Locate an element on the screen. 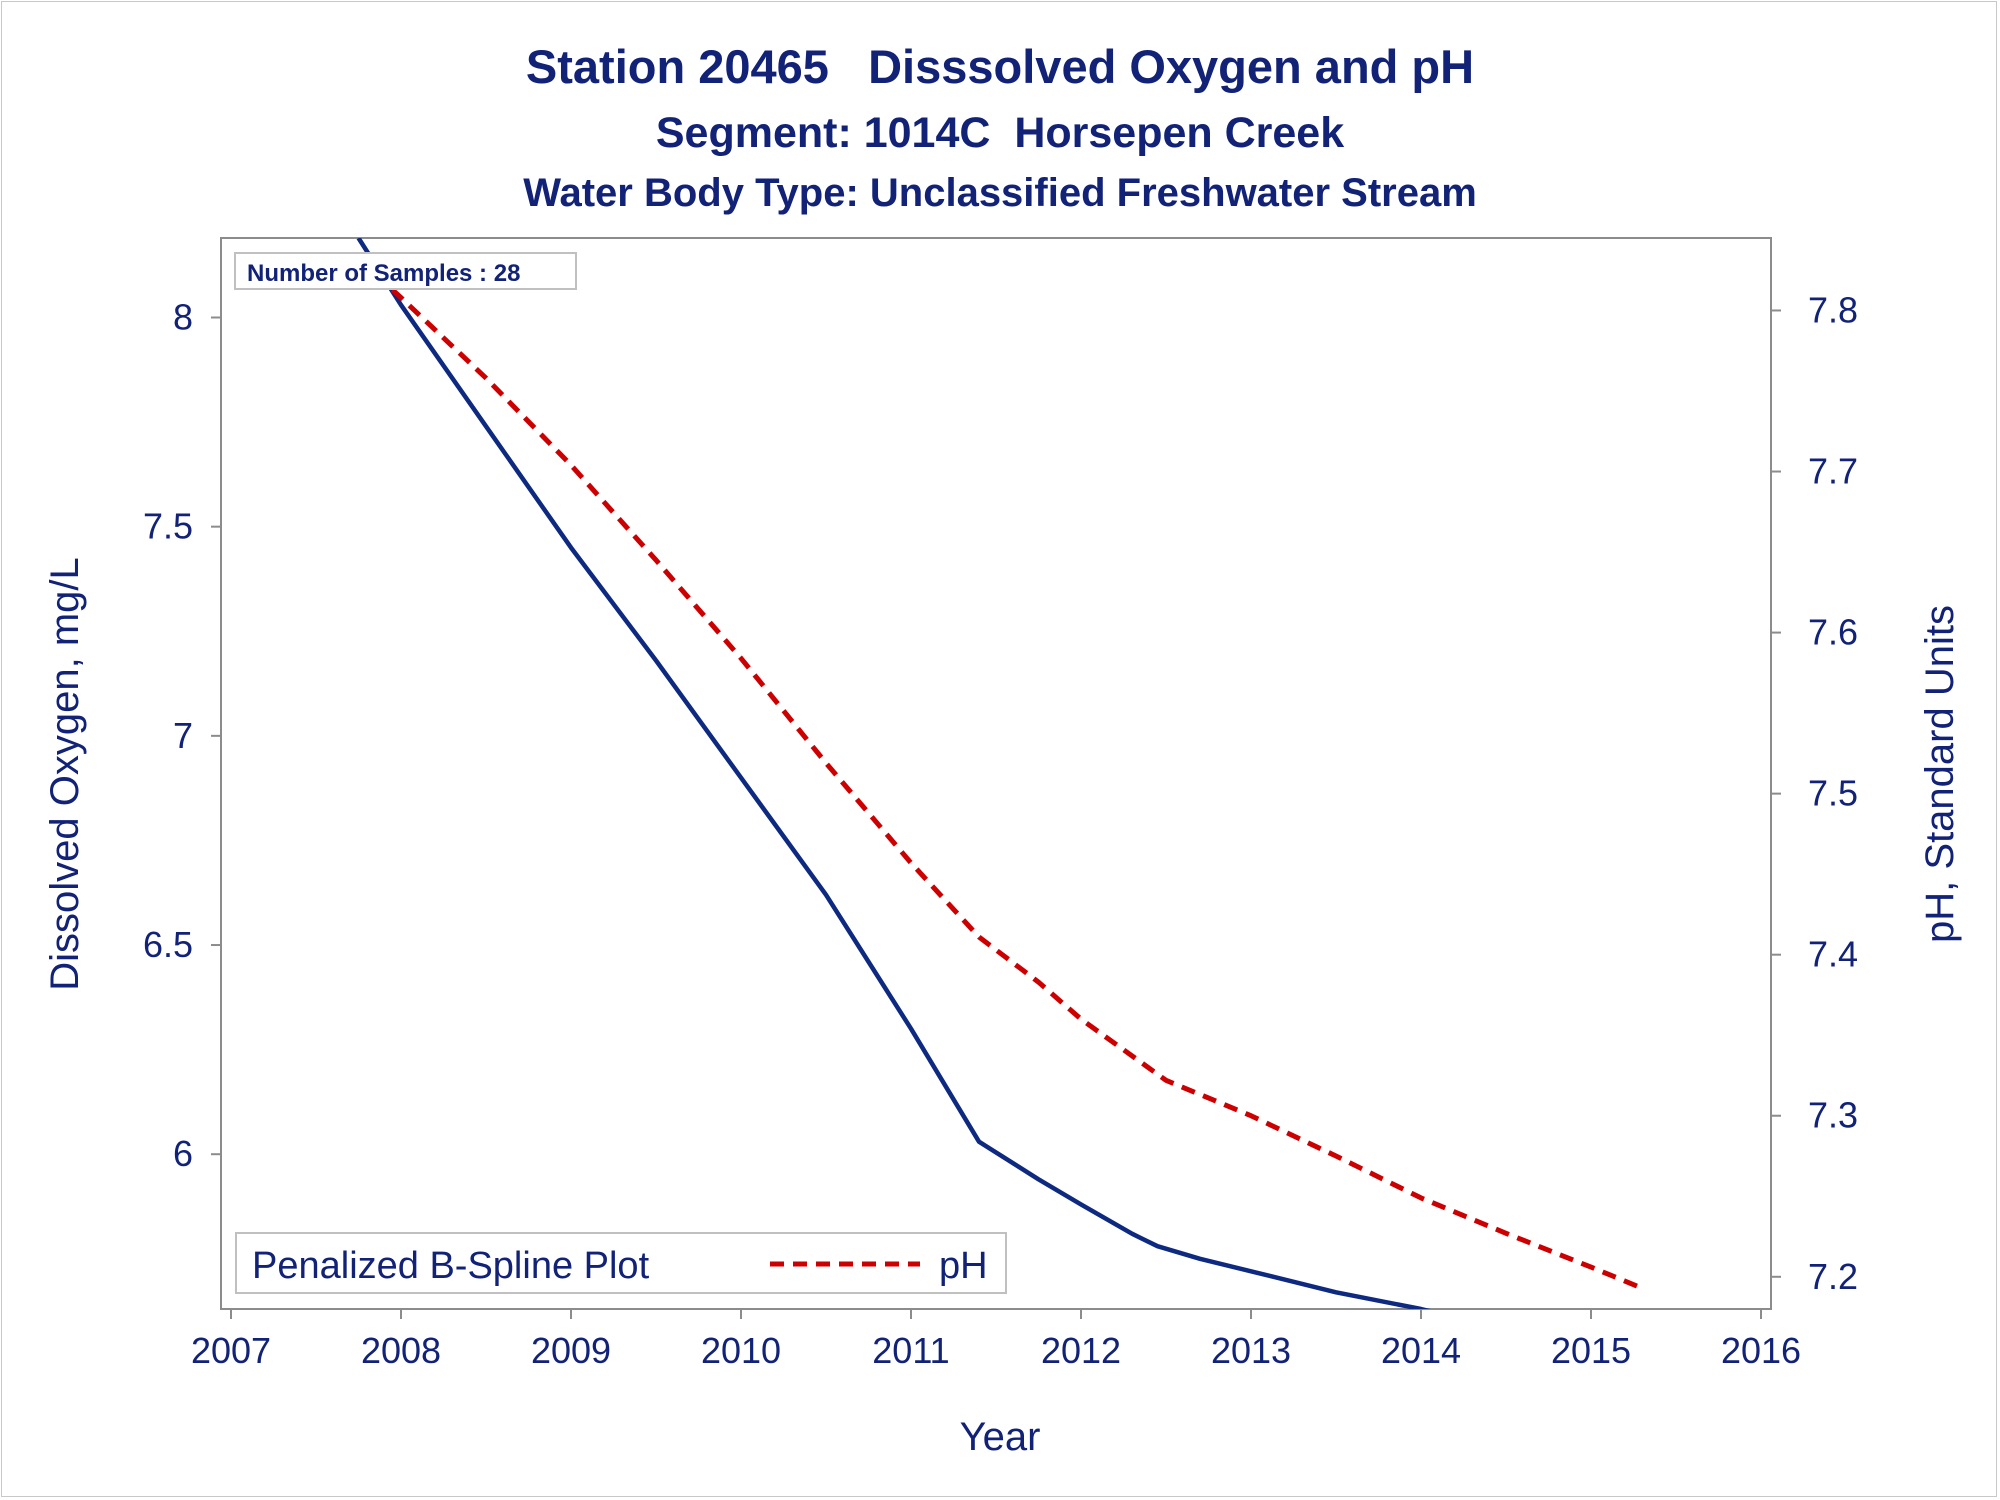 The width and height of the screenshot is (2000, 1500). x-tick-label: 2007 is located at coordinates (231, 1350).